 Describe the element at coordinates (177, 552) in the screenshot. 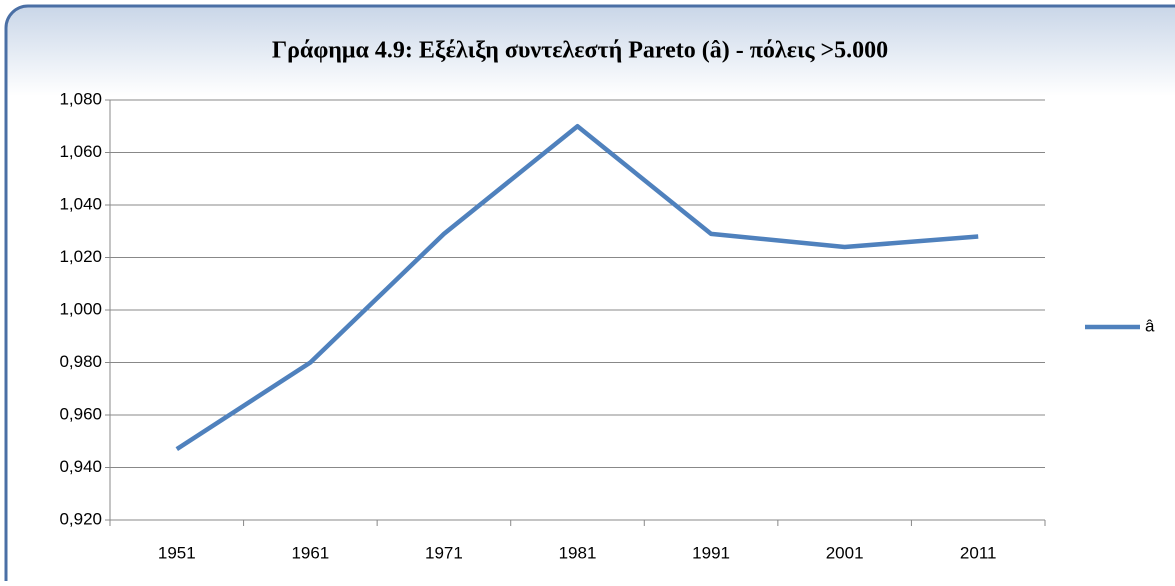

I see `x-tick-label: 1951` at that location.